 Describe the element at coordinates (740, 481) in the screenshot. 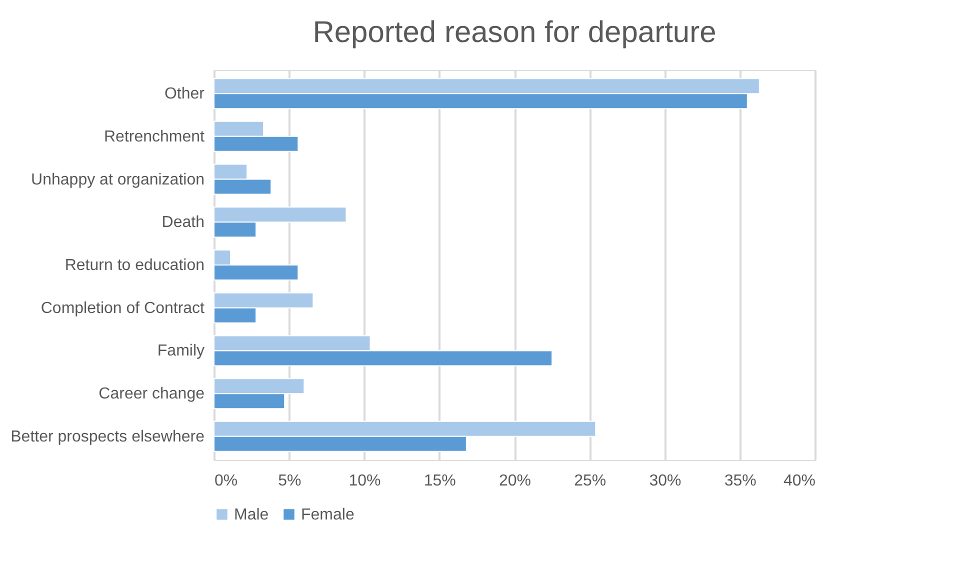

I see `x-tick-label: 35%` at that location.